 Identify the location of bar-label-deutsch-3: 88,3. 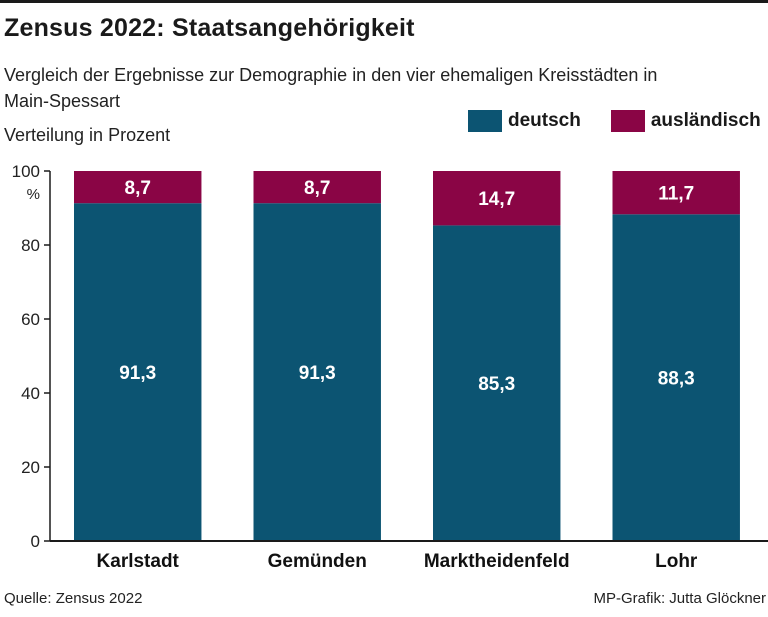
(676, 379).